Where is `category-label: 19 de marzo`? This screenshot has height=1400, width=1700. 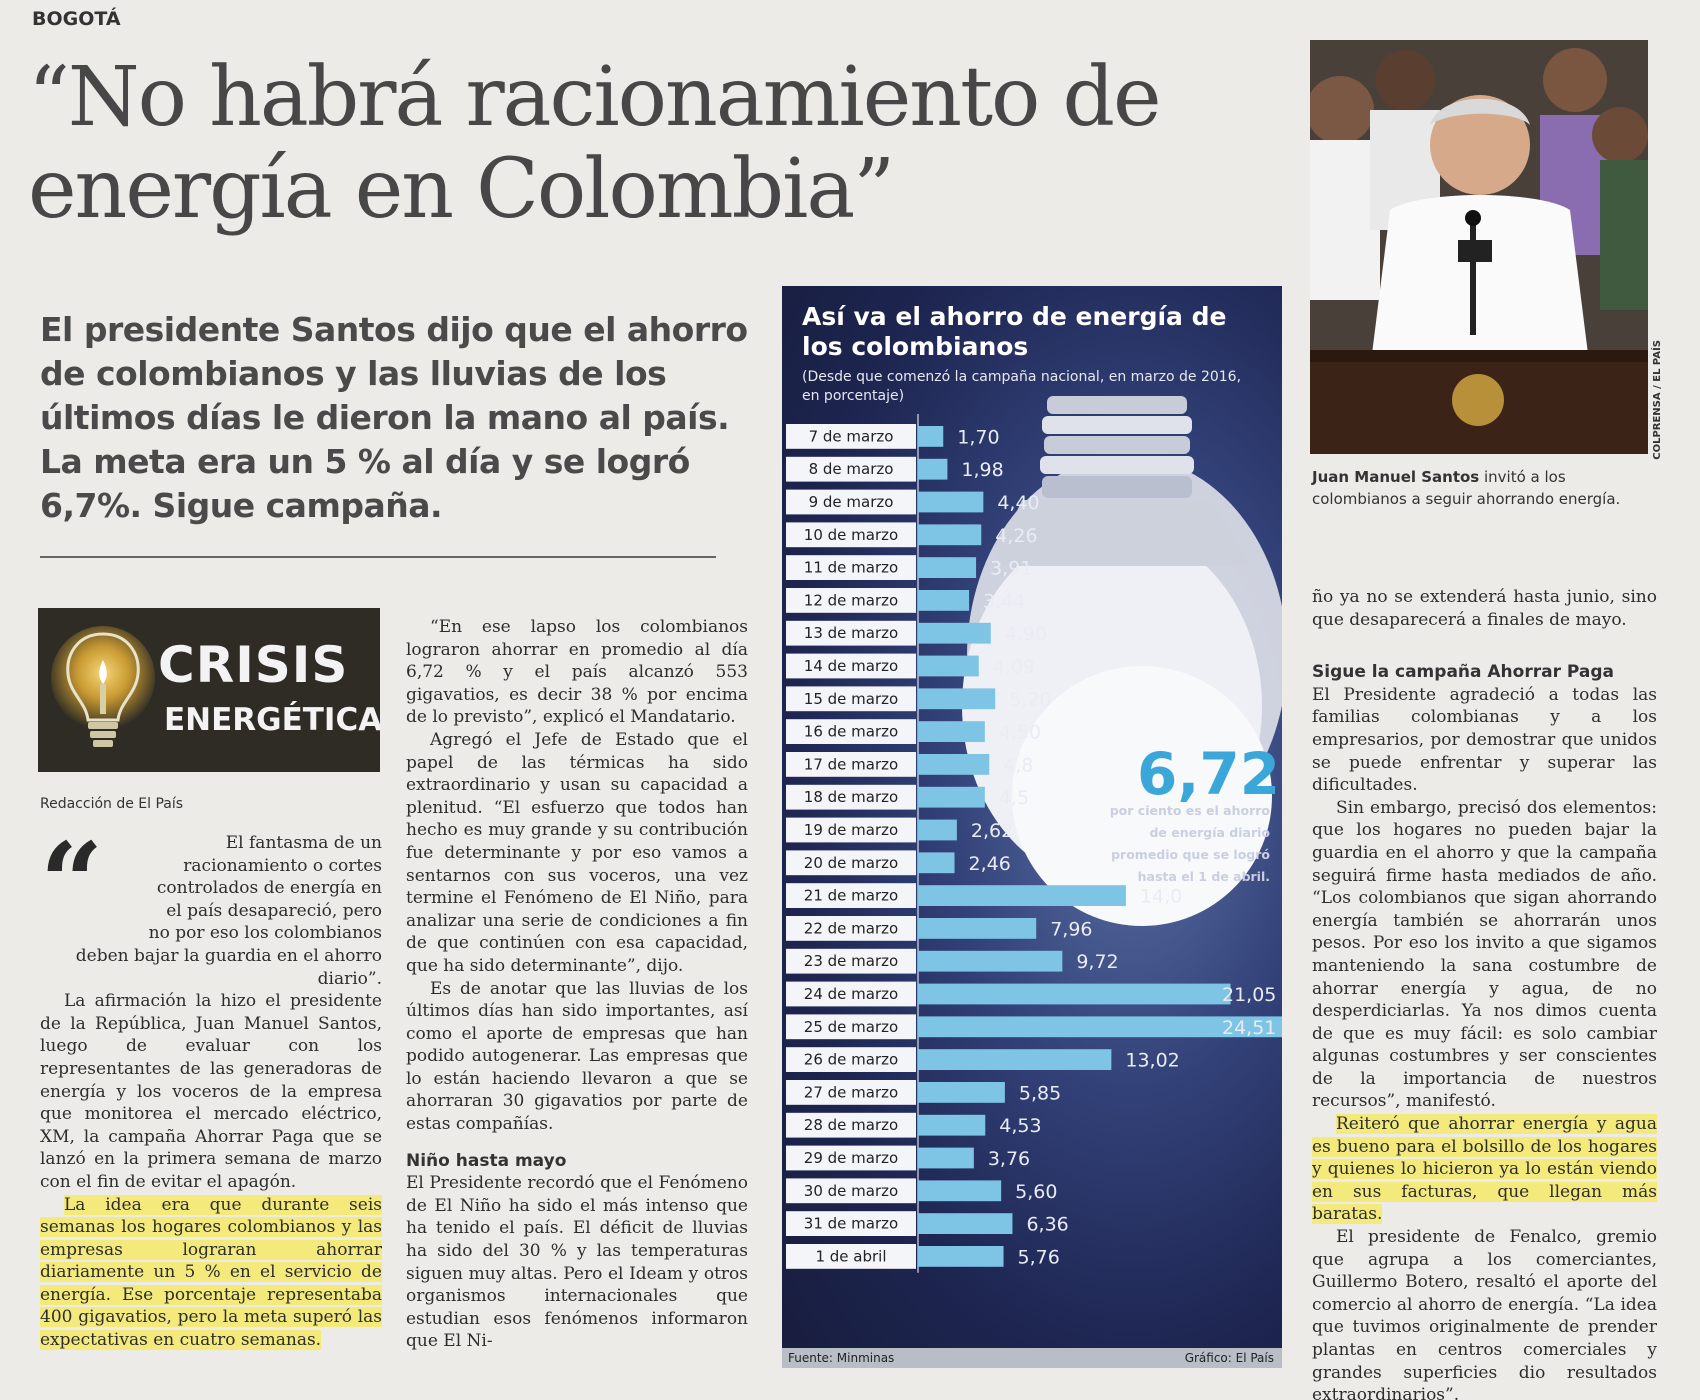
category-label: 19 de marzo is located at coordinates (851, 830).